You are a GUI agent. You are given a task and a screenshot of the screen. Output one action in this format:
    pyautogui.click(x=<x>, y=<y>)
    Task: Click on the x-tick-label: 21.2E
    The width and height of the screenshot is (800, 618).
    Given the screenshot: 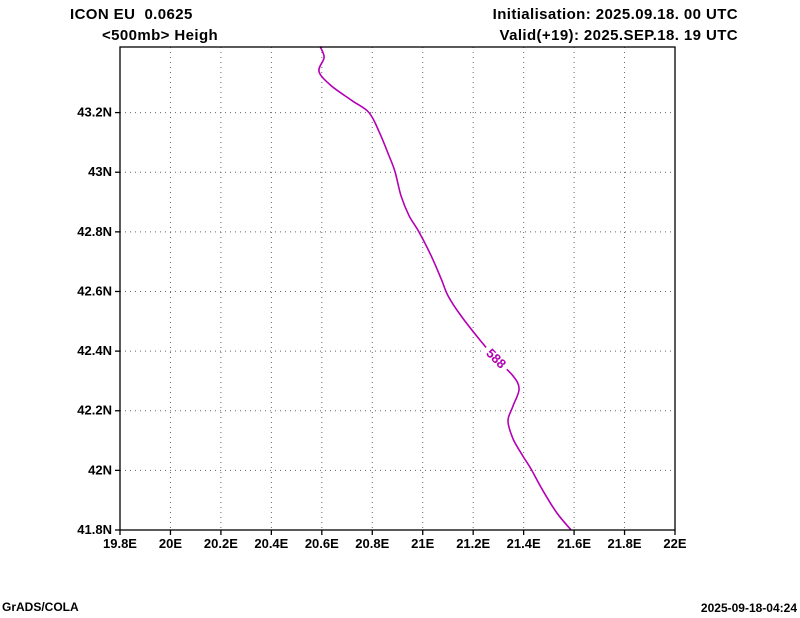 What is the action you would take?
    pyautogui.click(x=473, y=543)
    